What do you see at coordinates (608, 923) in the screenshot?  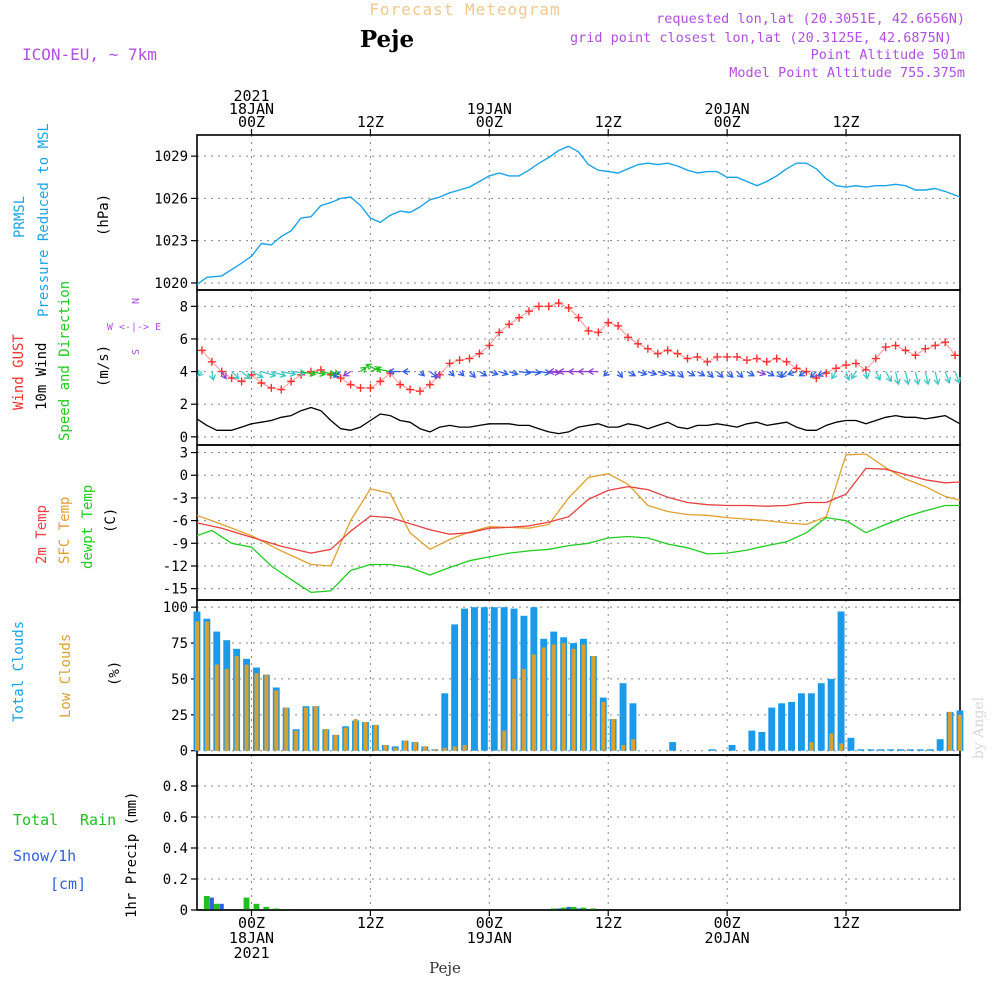 I see `bottom-time-label: 12Z` at bounding box center [608, 923].